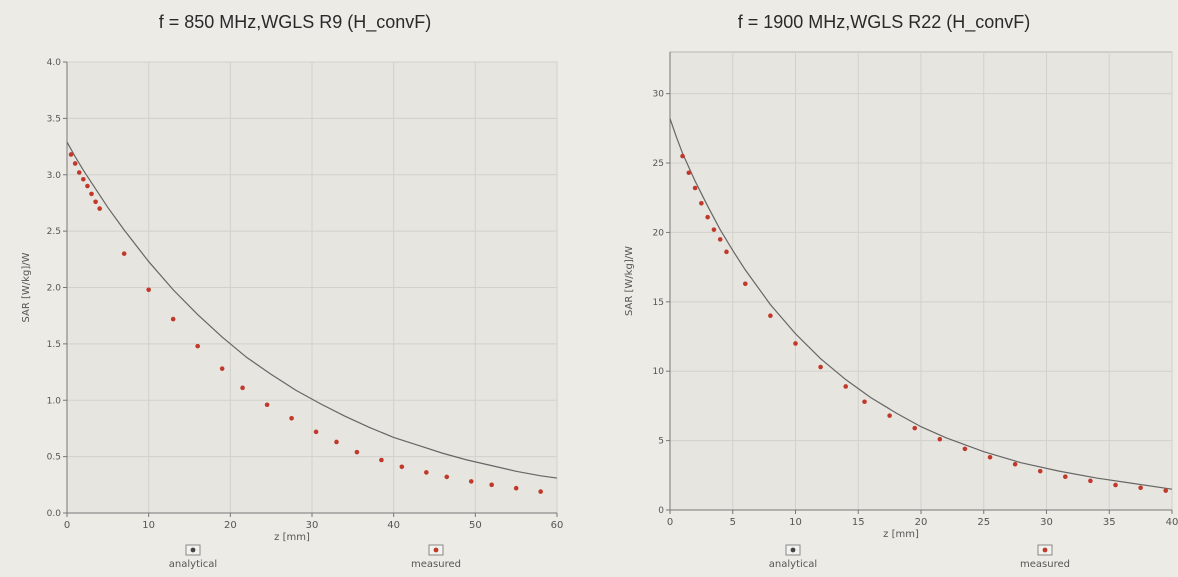 The width and height of the screenshot is (1178, 577). What do you see at coordinates (1109, 522) in the screenshot?
I see `x-tick-label: 35` at bounding box center [1109, 522].